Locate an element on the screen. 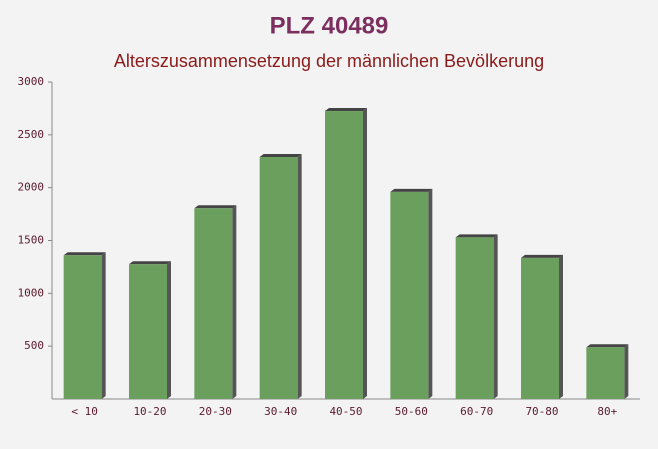 The height and width of the screenshot is (449, 658). chart-title: PLZ 40489 is located at coordinates (329, 25).